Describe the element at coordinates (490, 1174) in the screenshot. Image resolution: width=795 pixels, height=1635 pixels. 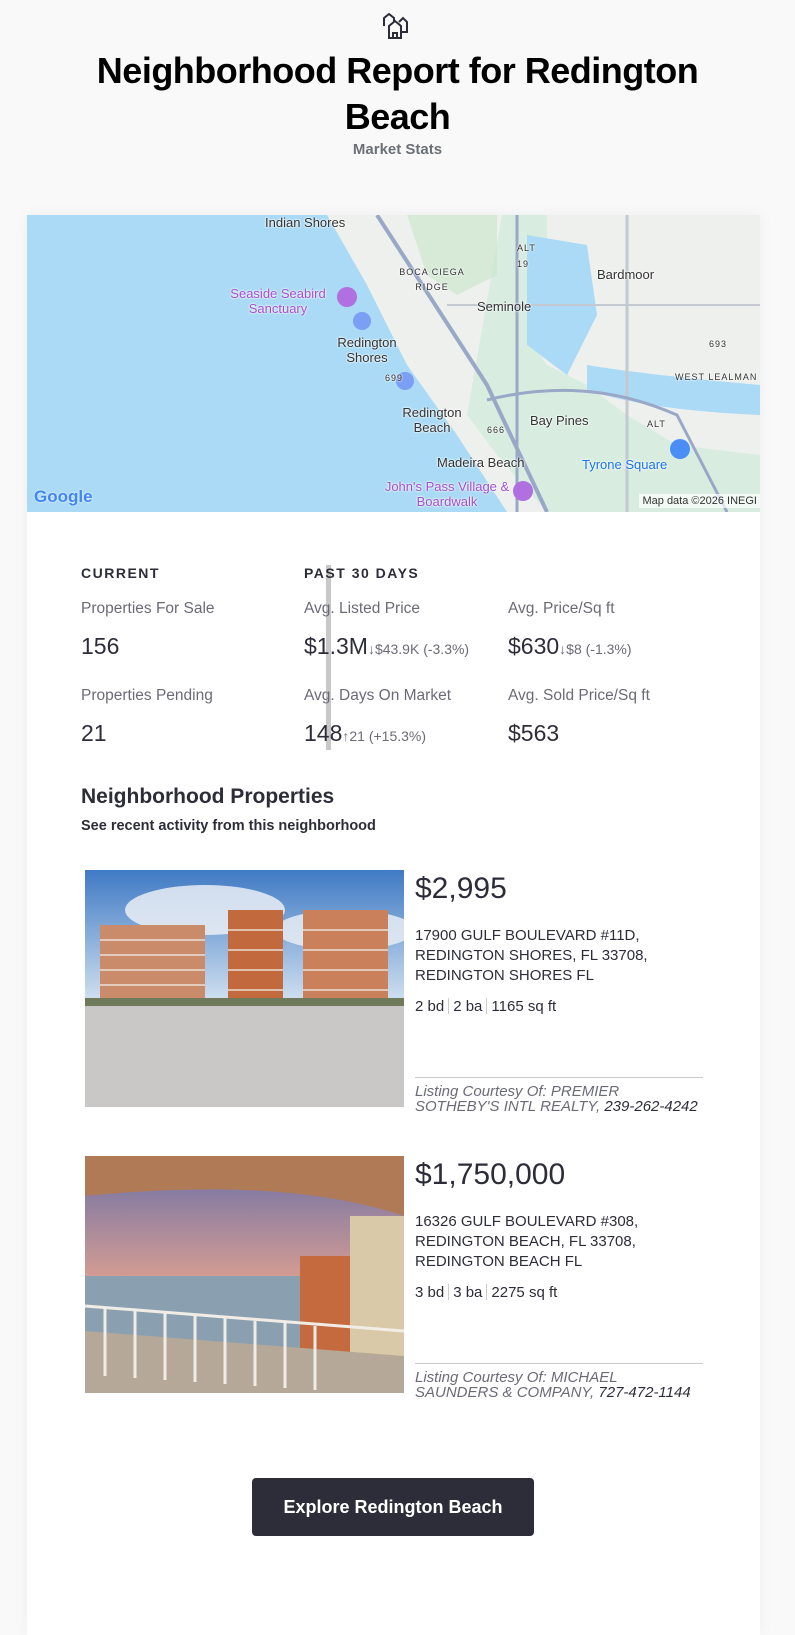
I see `property-price: $1,750,000` at that location.